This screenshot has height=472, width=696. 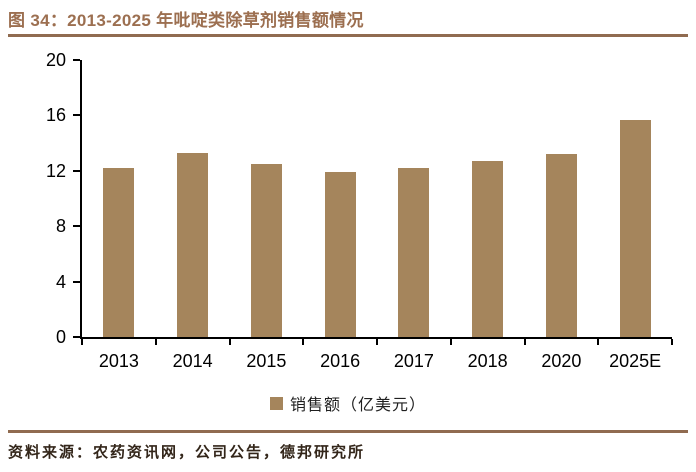 I want to click on x-axis-label-2017: 2017, so click(x=413, y=361).